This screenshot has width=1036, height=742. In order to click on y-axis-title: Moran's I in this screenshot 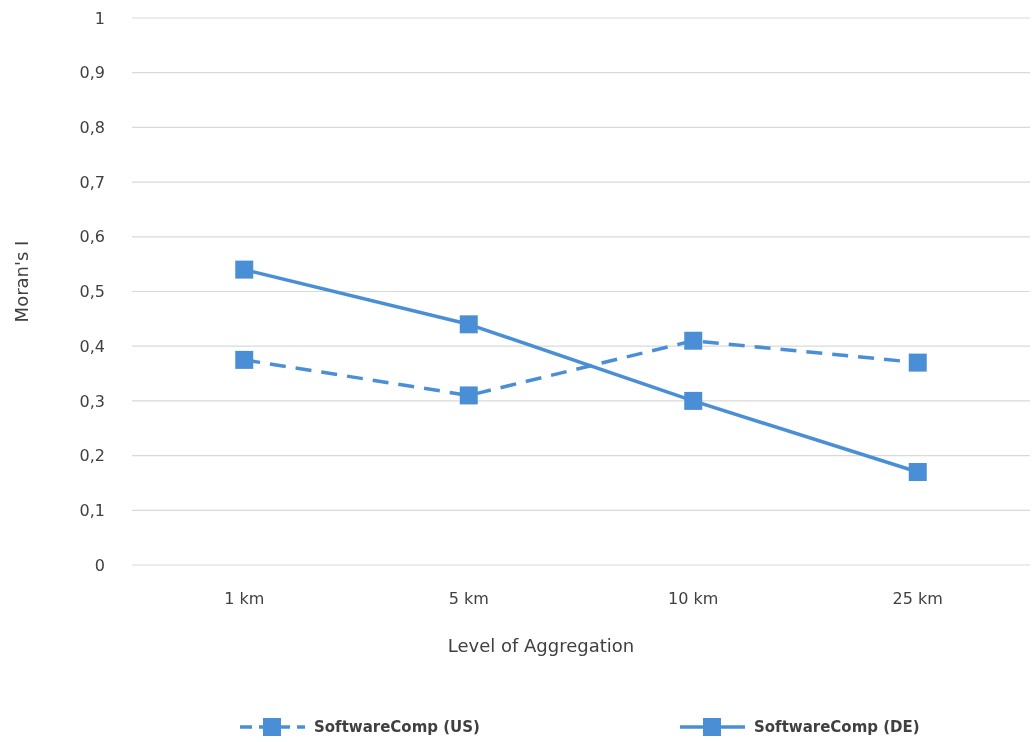, I will do `click(21, 281)`.